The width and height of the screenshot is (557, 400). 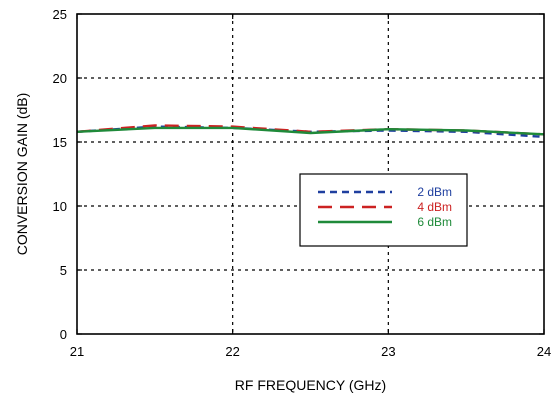 What do you see at coordinates (383, 210) in the screenshot?
I see `legend-box` at bounding box center [383, 210].